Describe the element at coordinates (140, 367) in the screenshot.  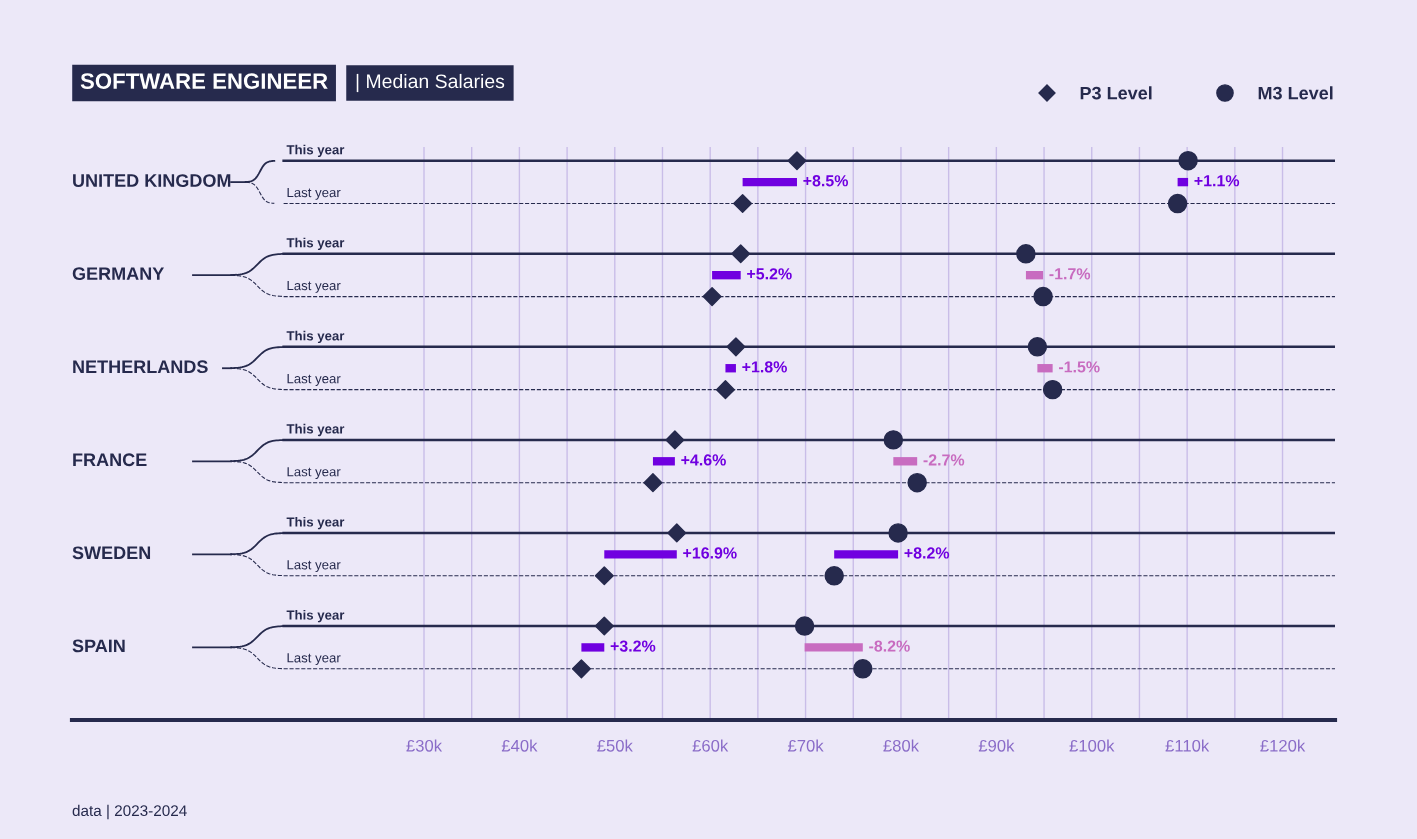
I see `y-tick-label: NETHERLANDS` at that location.